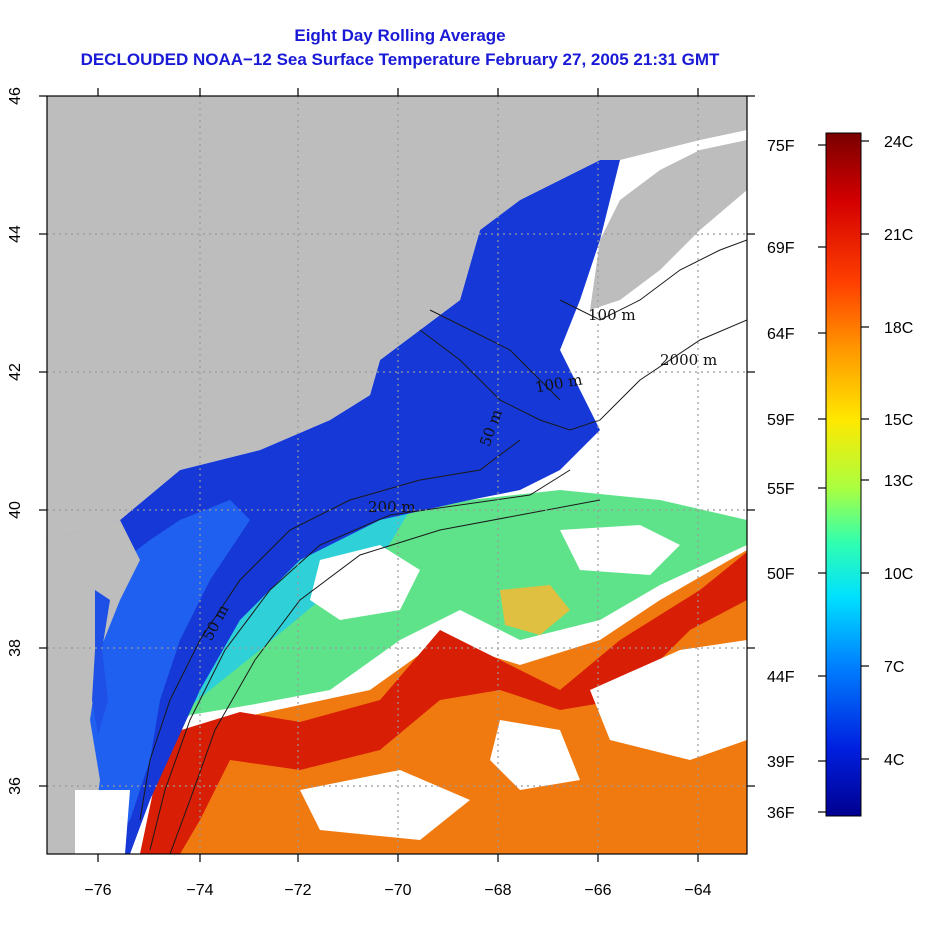 The image size is (950, 950). I want to click on contour-label: 200 m, so click(392, 507).